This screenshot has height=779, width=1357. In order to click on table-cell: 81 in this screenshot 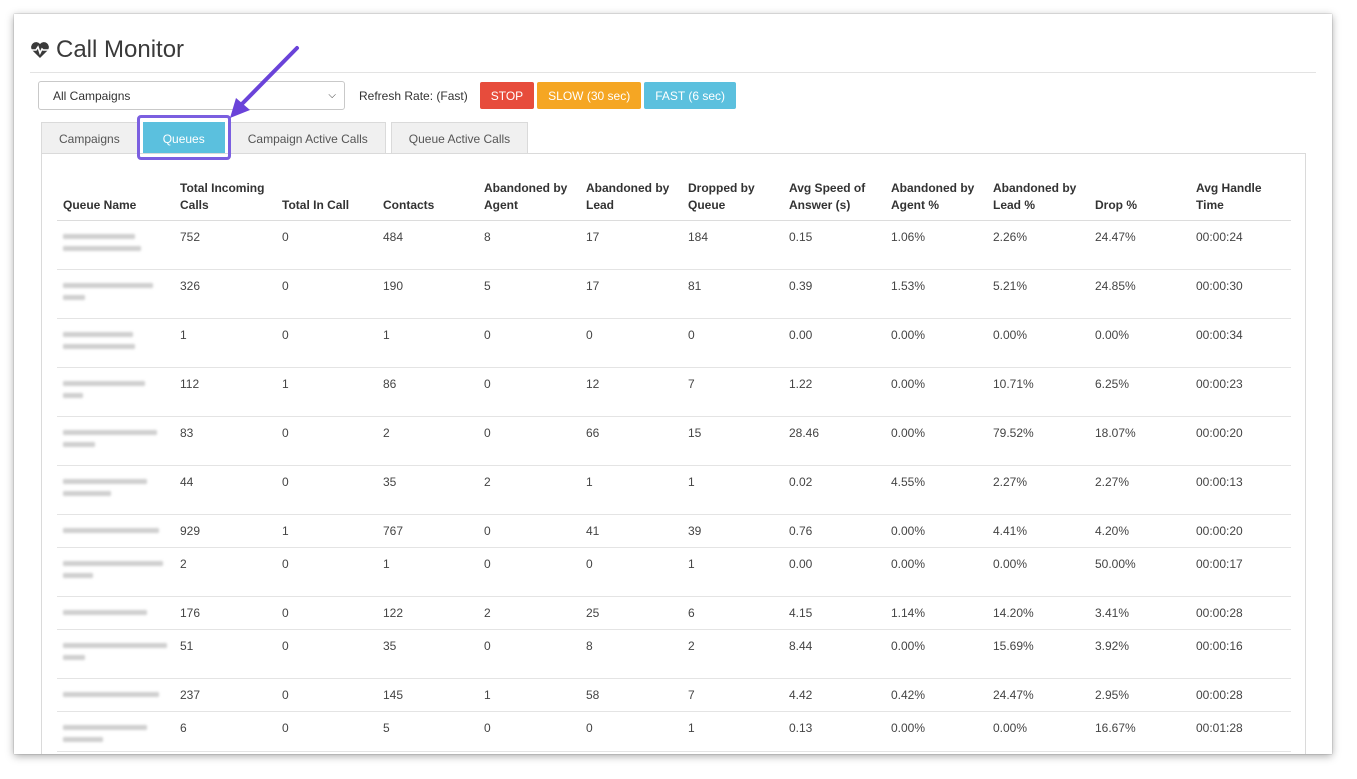, I will do `click(732, 294)`.